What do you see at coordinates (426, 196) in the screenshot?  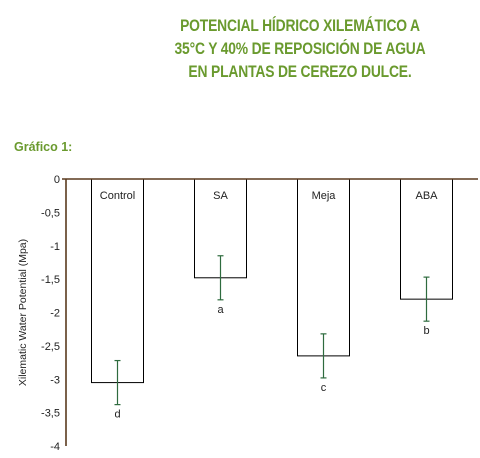 I see `category-label: ABA` at bounding box center [426, 196].